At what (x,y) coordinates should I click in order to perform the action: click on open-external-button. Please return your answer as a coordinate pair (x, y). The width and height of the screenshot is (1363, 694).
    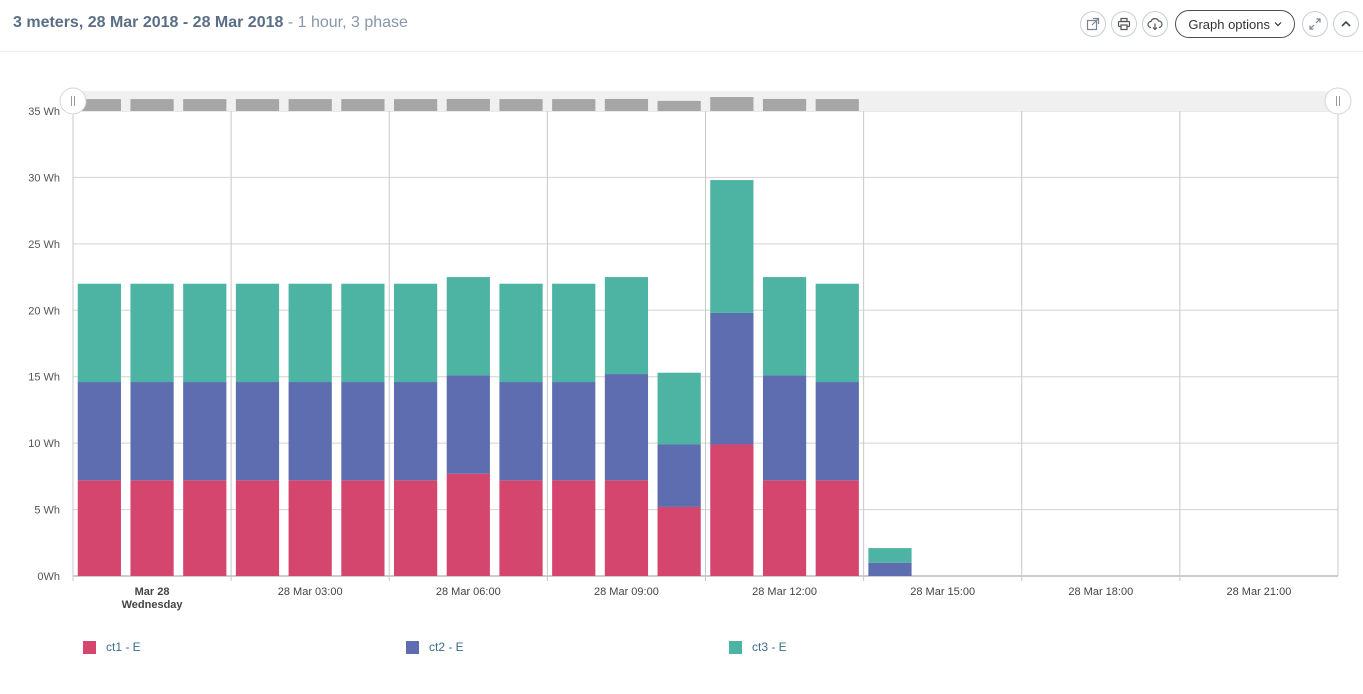
    Looking at the image, I should click on (1093, 24).